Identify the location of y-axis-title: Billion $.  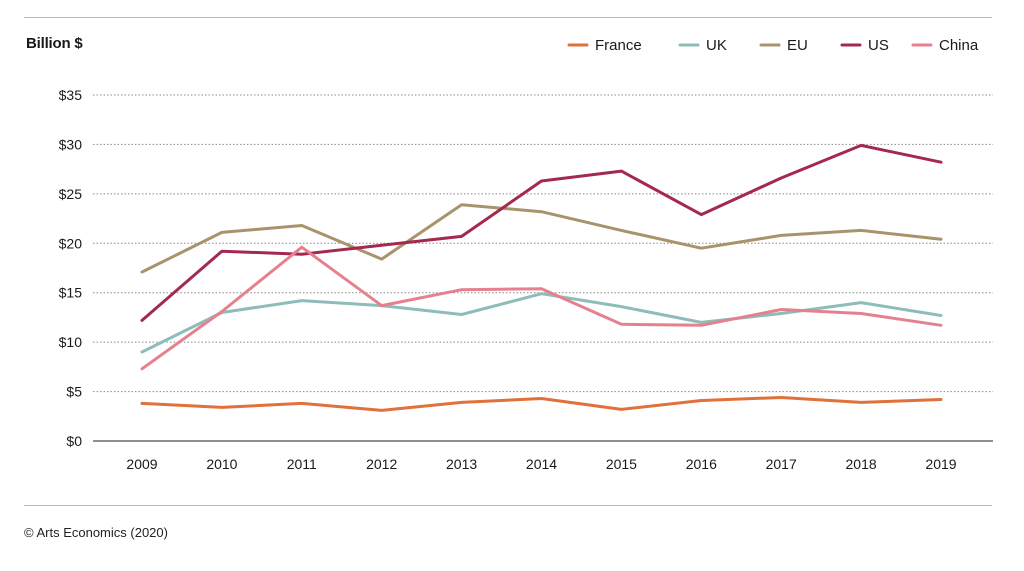
(54, 43).